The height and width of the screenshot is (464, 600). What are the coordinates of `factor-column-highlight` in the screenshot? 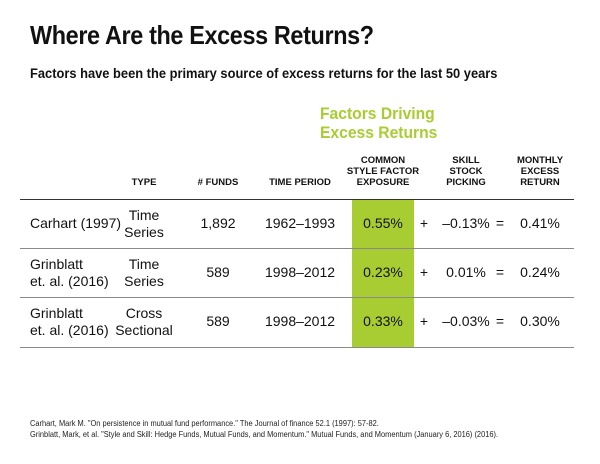 It's located at (383, 274).